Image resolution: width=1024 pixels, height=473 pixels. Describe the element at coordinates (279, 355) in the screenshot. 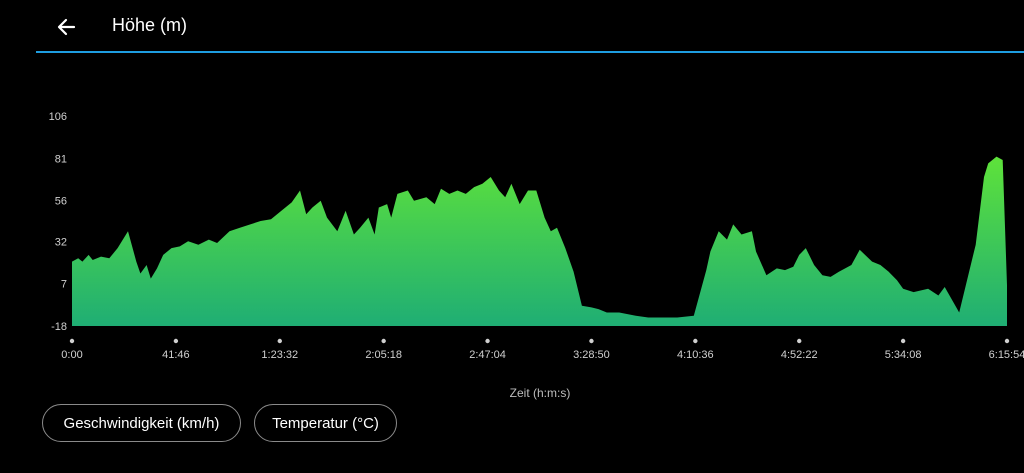

I see `x-tick-label: 1:23:32` at that location.